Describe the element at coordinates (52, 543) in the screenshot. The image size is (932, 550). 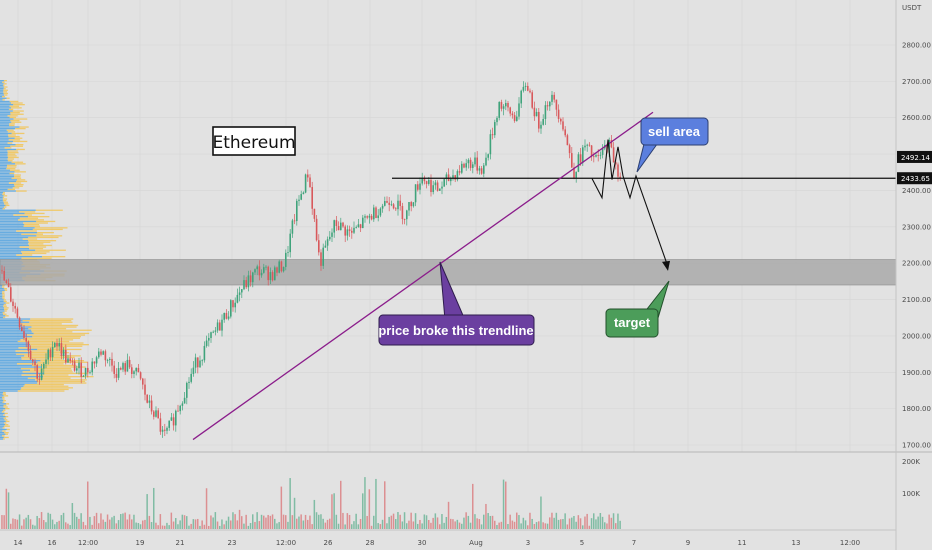
I see `time-tick-label: 16` at that location.